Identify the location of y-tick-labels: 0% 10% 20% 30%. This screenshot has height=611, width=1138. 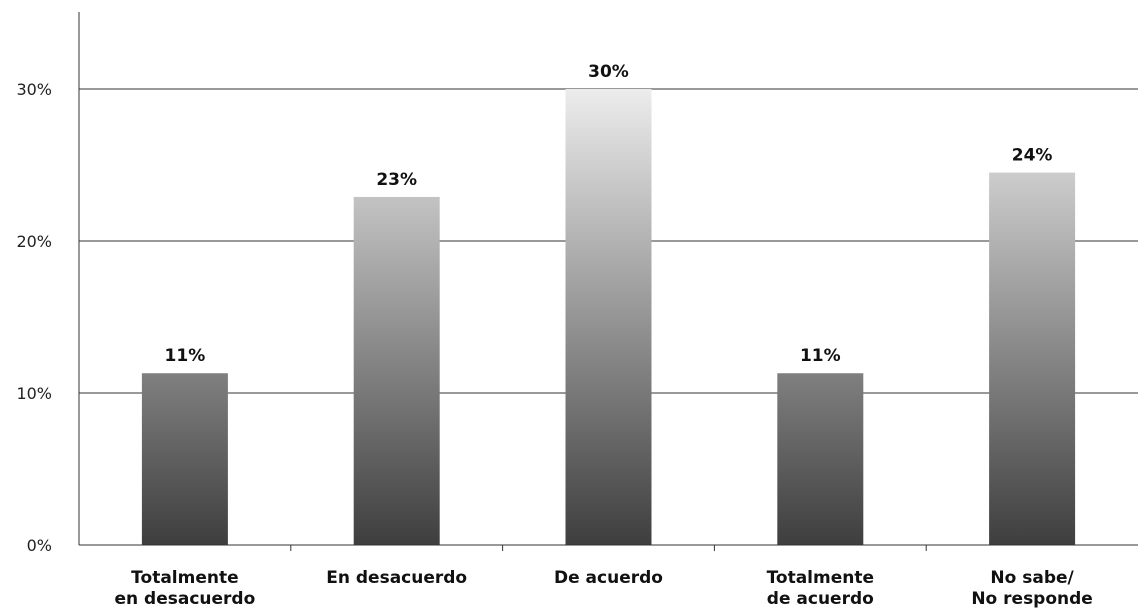
(34, 317).